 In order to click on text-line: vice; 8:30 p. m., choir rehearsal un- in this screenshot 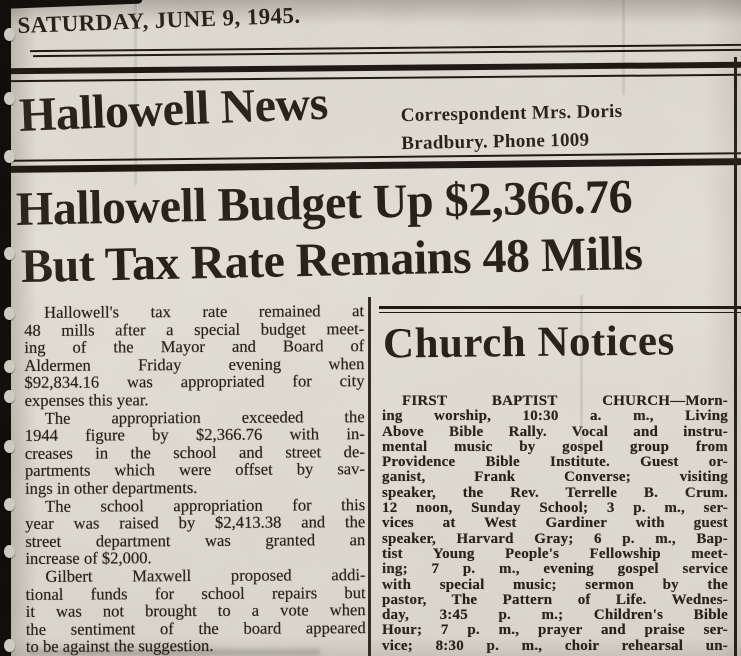, I will do `click(555, 645)`.